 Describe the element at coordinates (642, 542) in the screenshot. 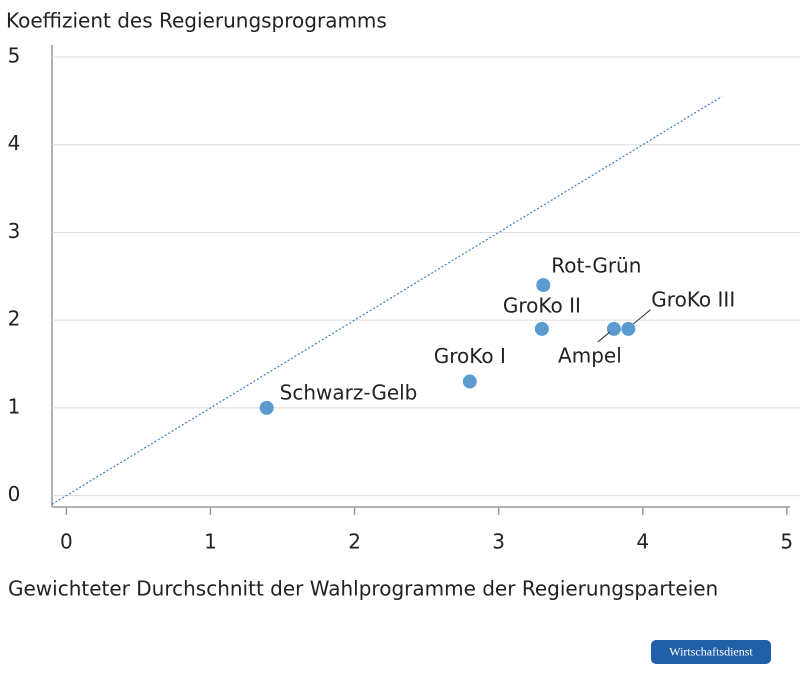

I see `x-tick-label: 4` at that location.